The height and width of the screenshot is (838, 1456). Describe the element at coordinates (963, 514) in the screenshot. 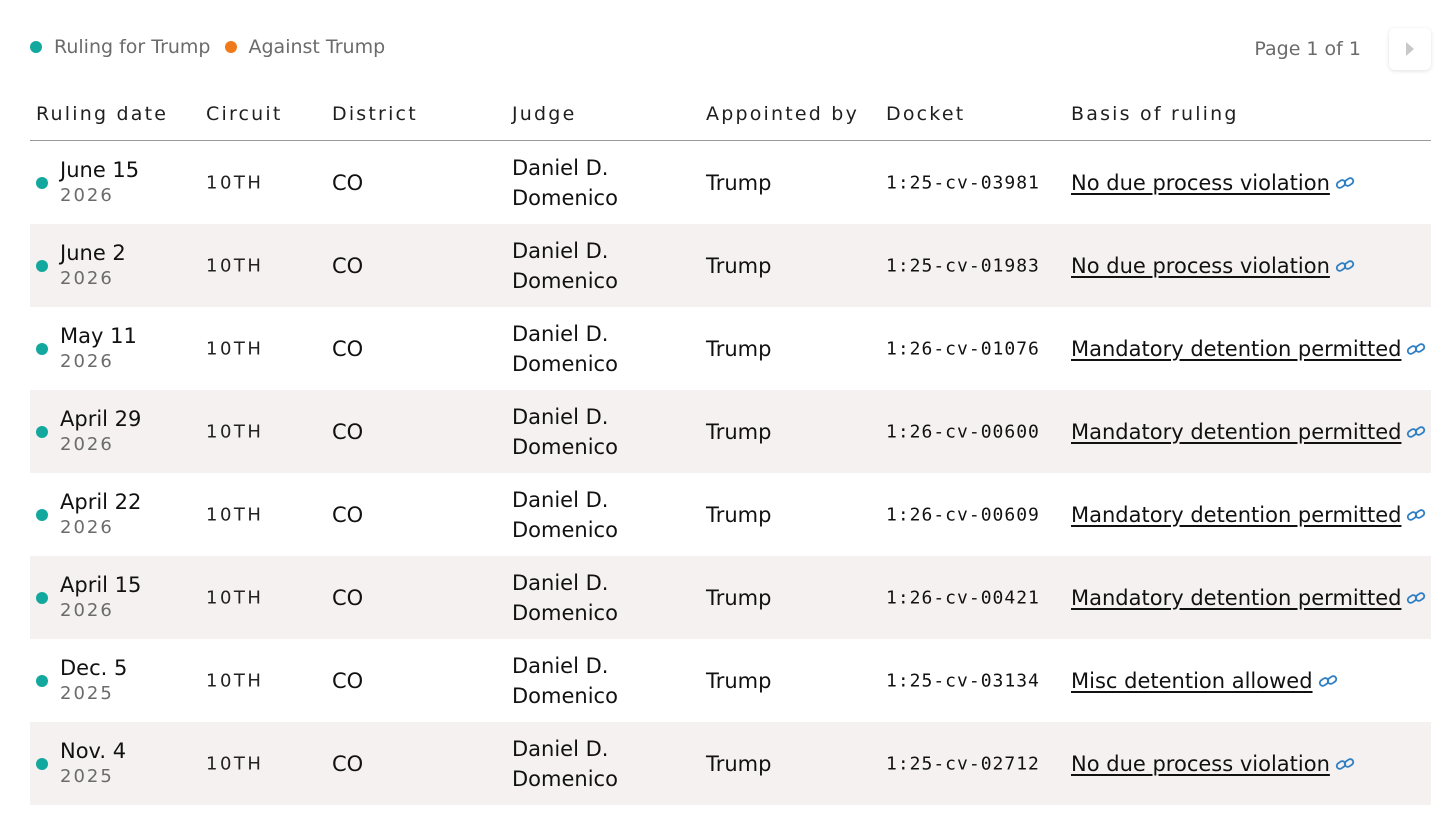

I see `docket-cell: 1:26-cv-00609` at that location.